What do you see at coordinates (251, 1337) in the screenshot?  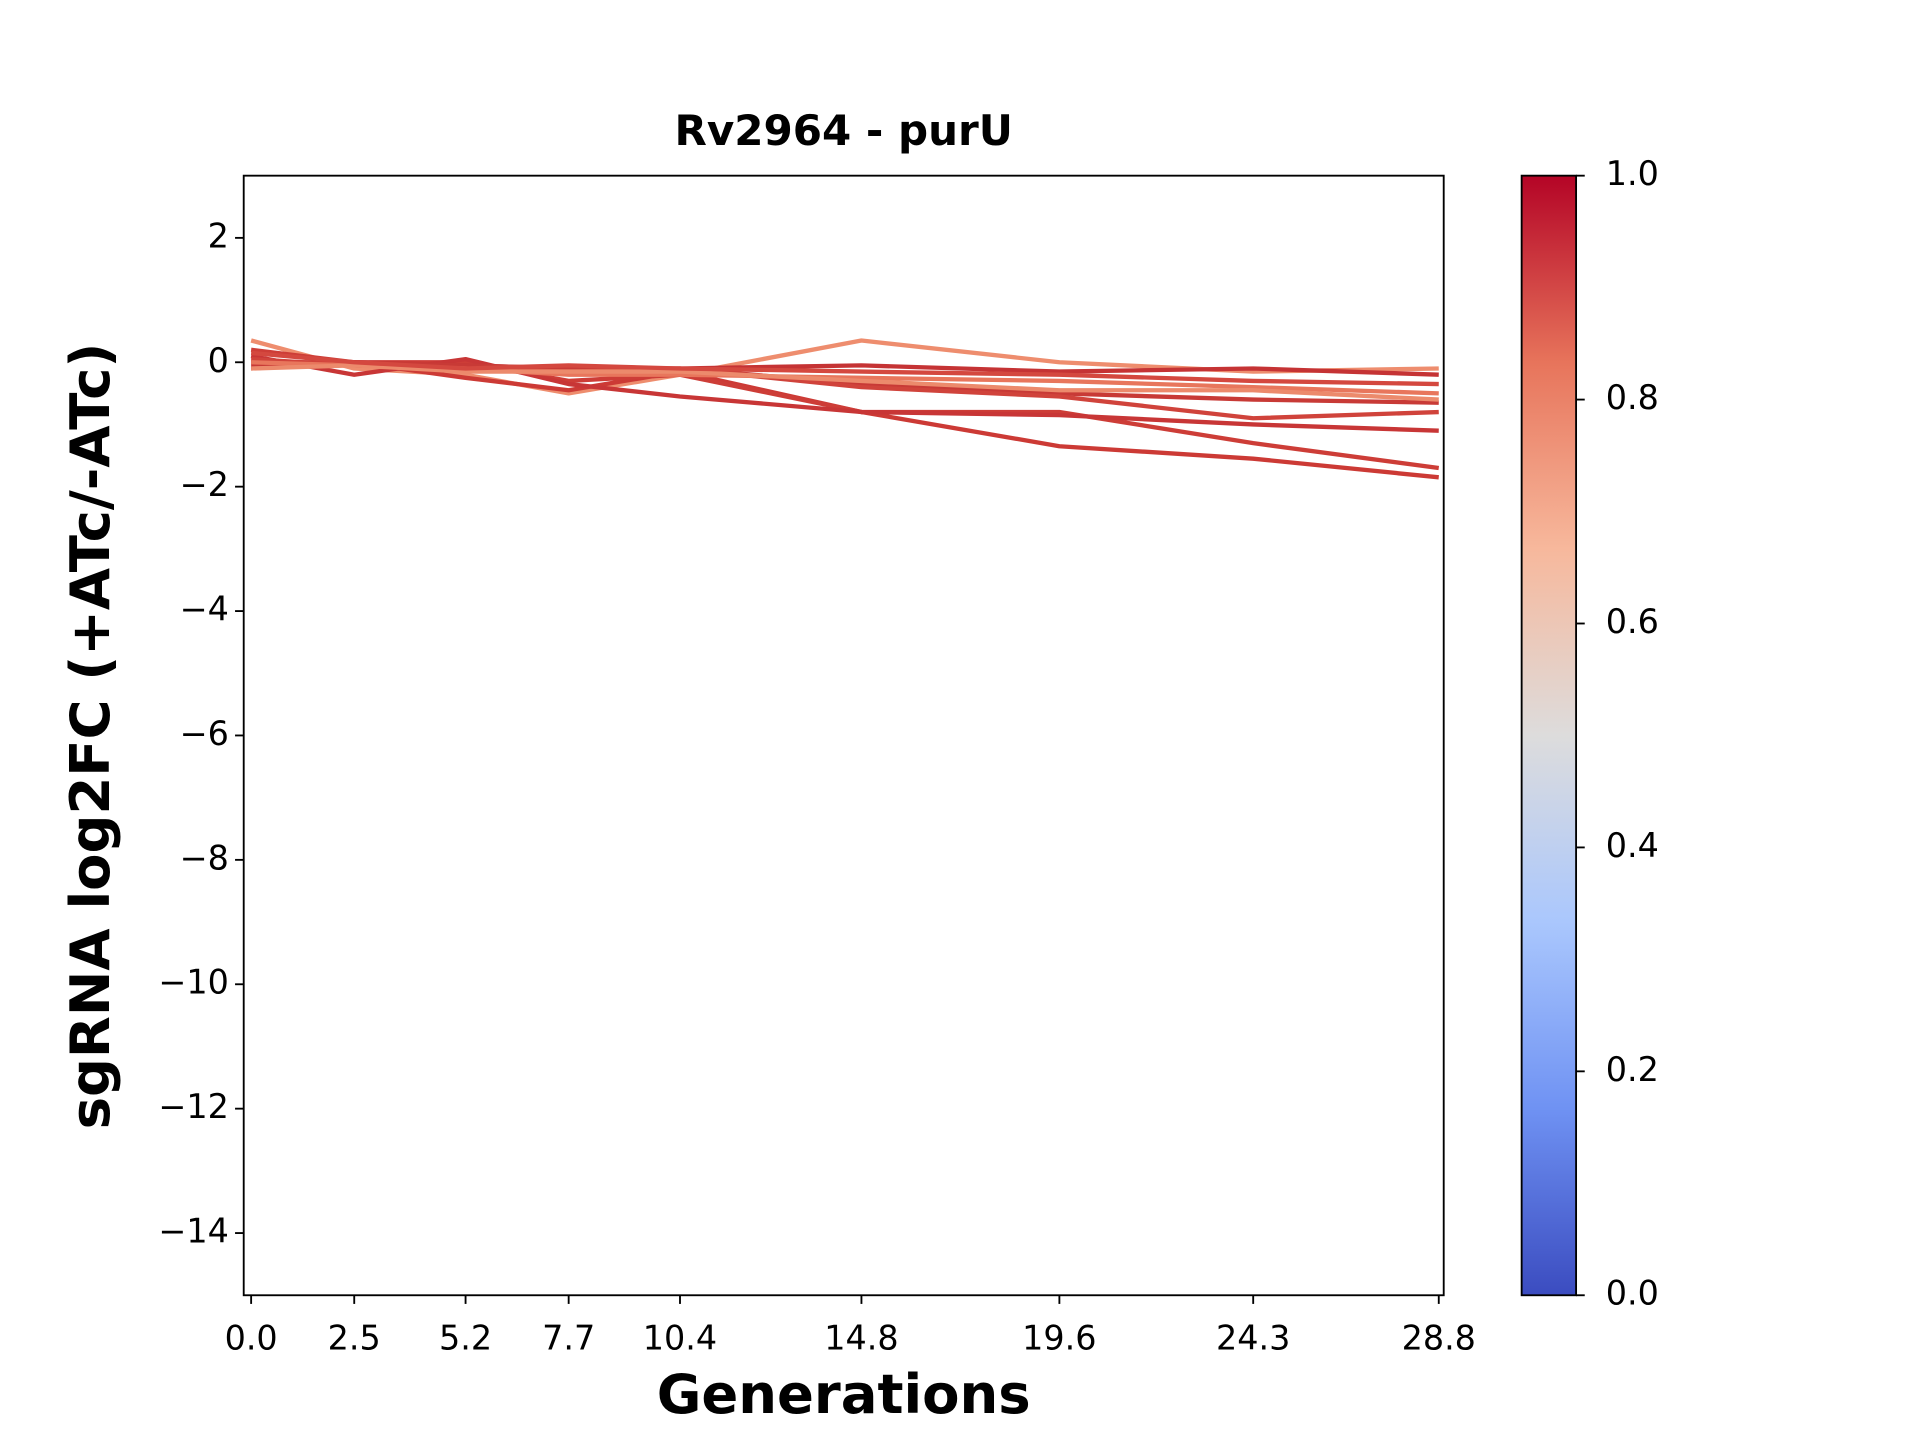 I see `x-tick-label: 0.0` at bounding box center [251, 1337].